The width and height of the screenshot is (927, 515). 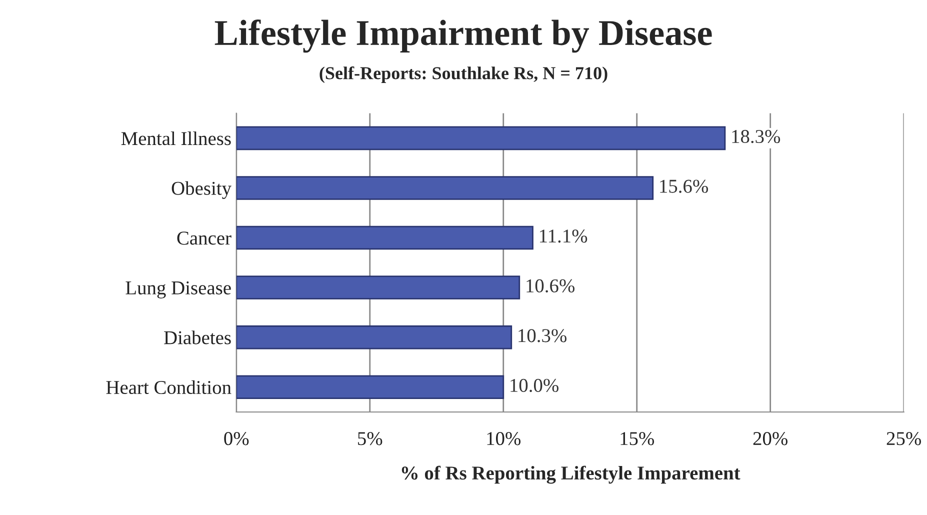 What do you see at coordinates (756, 137) in the screenshot?
I see `data-label: 18.3%` at bounding box center [756, 137].